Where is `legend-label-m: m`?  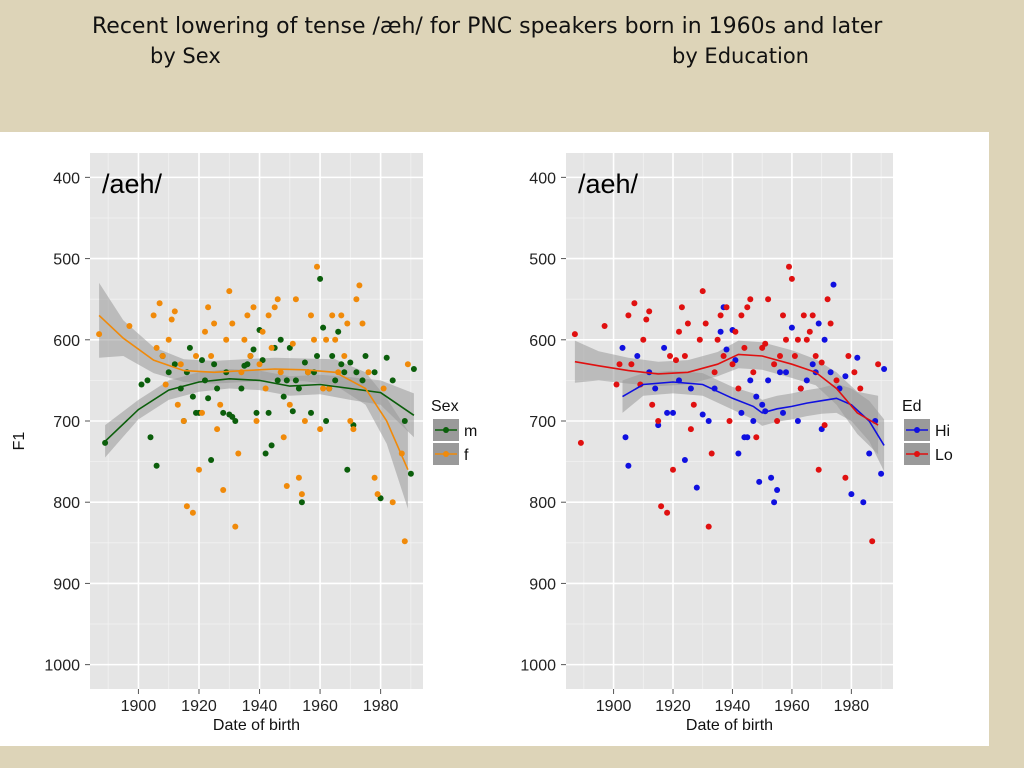 legend-label-m: m is located at coordinates (470, 431).